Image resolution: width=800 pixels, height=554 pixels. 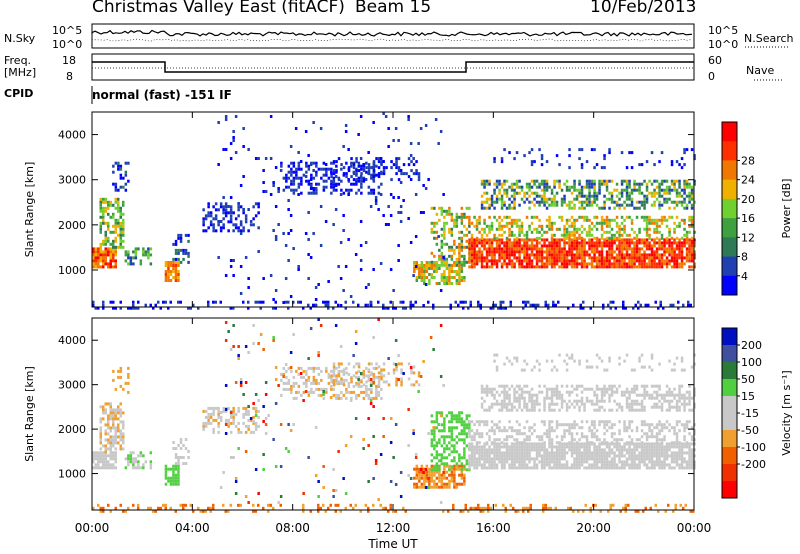 I want to click on nsearch-trace, so click(x=392, y=40).